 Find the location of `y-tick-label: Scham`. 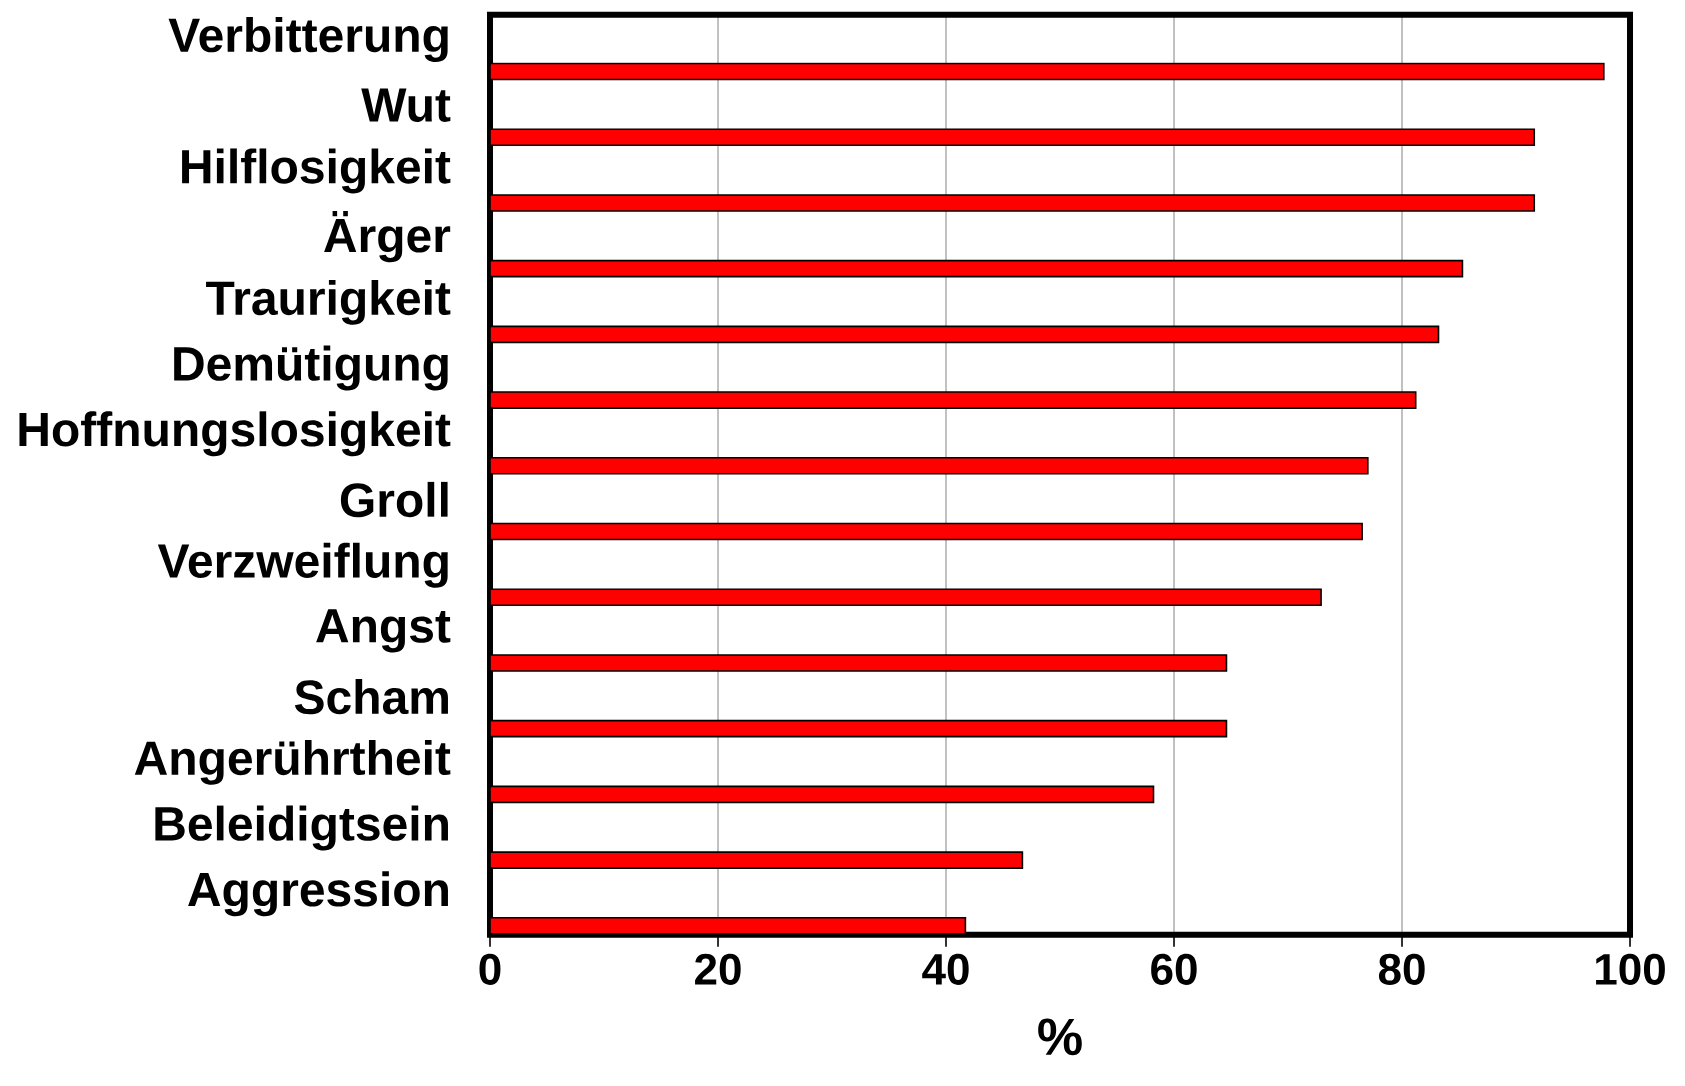

y-tick-label: Scham is located at coordinates (371, 697).